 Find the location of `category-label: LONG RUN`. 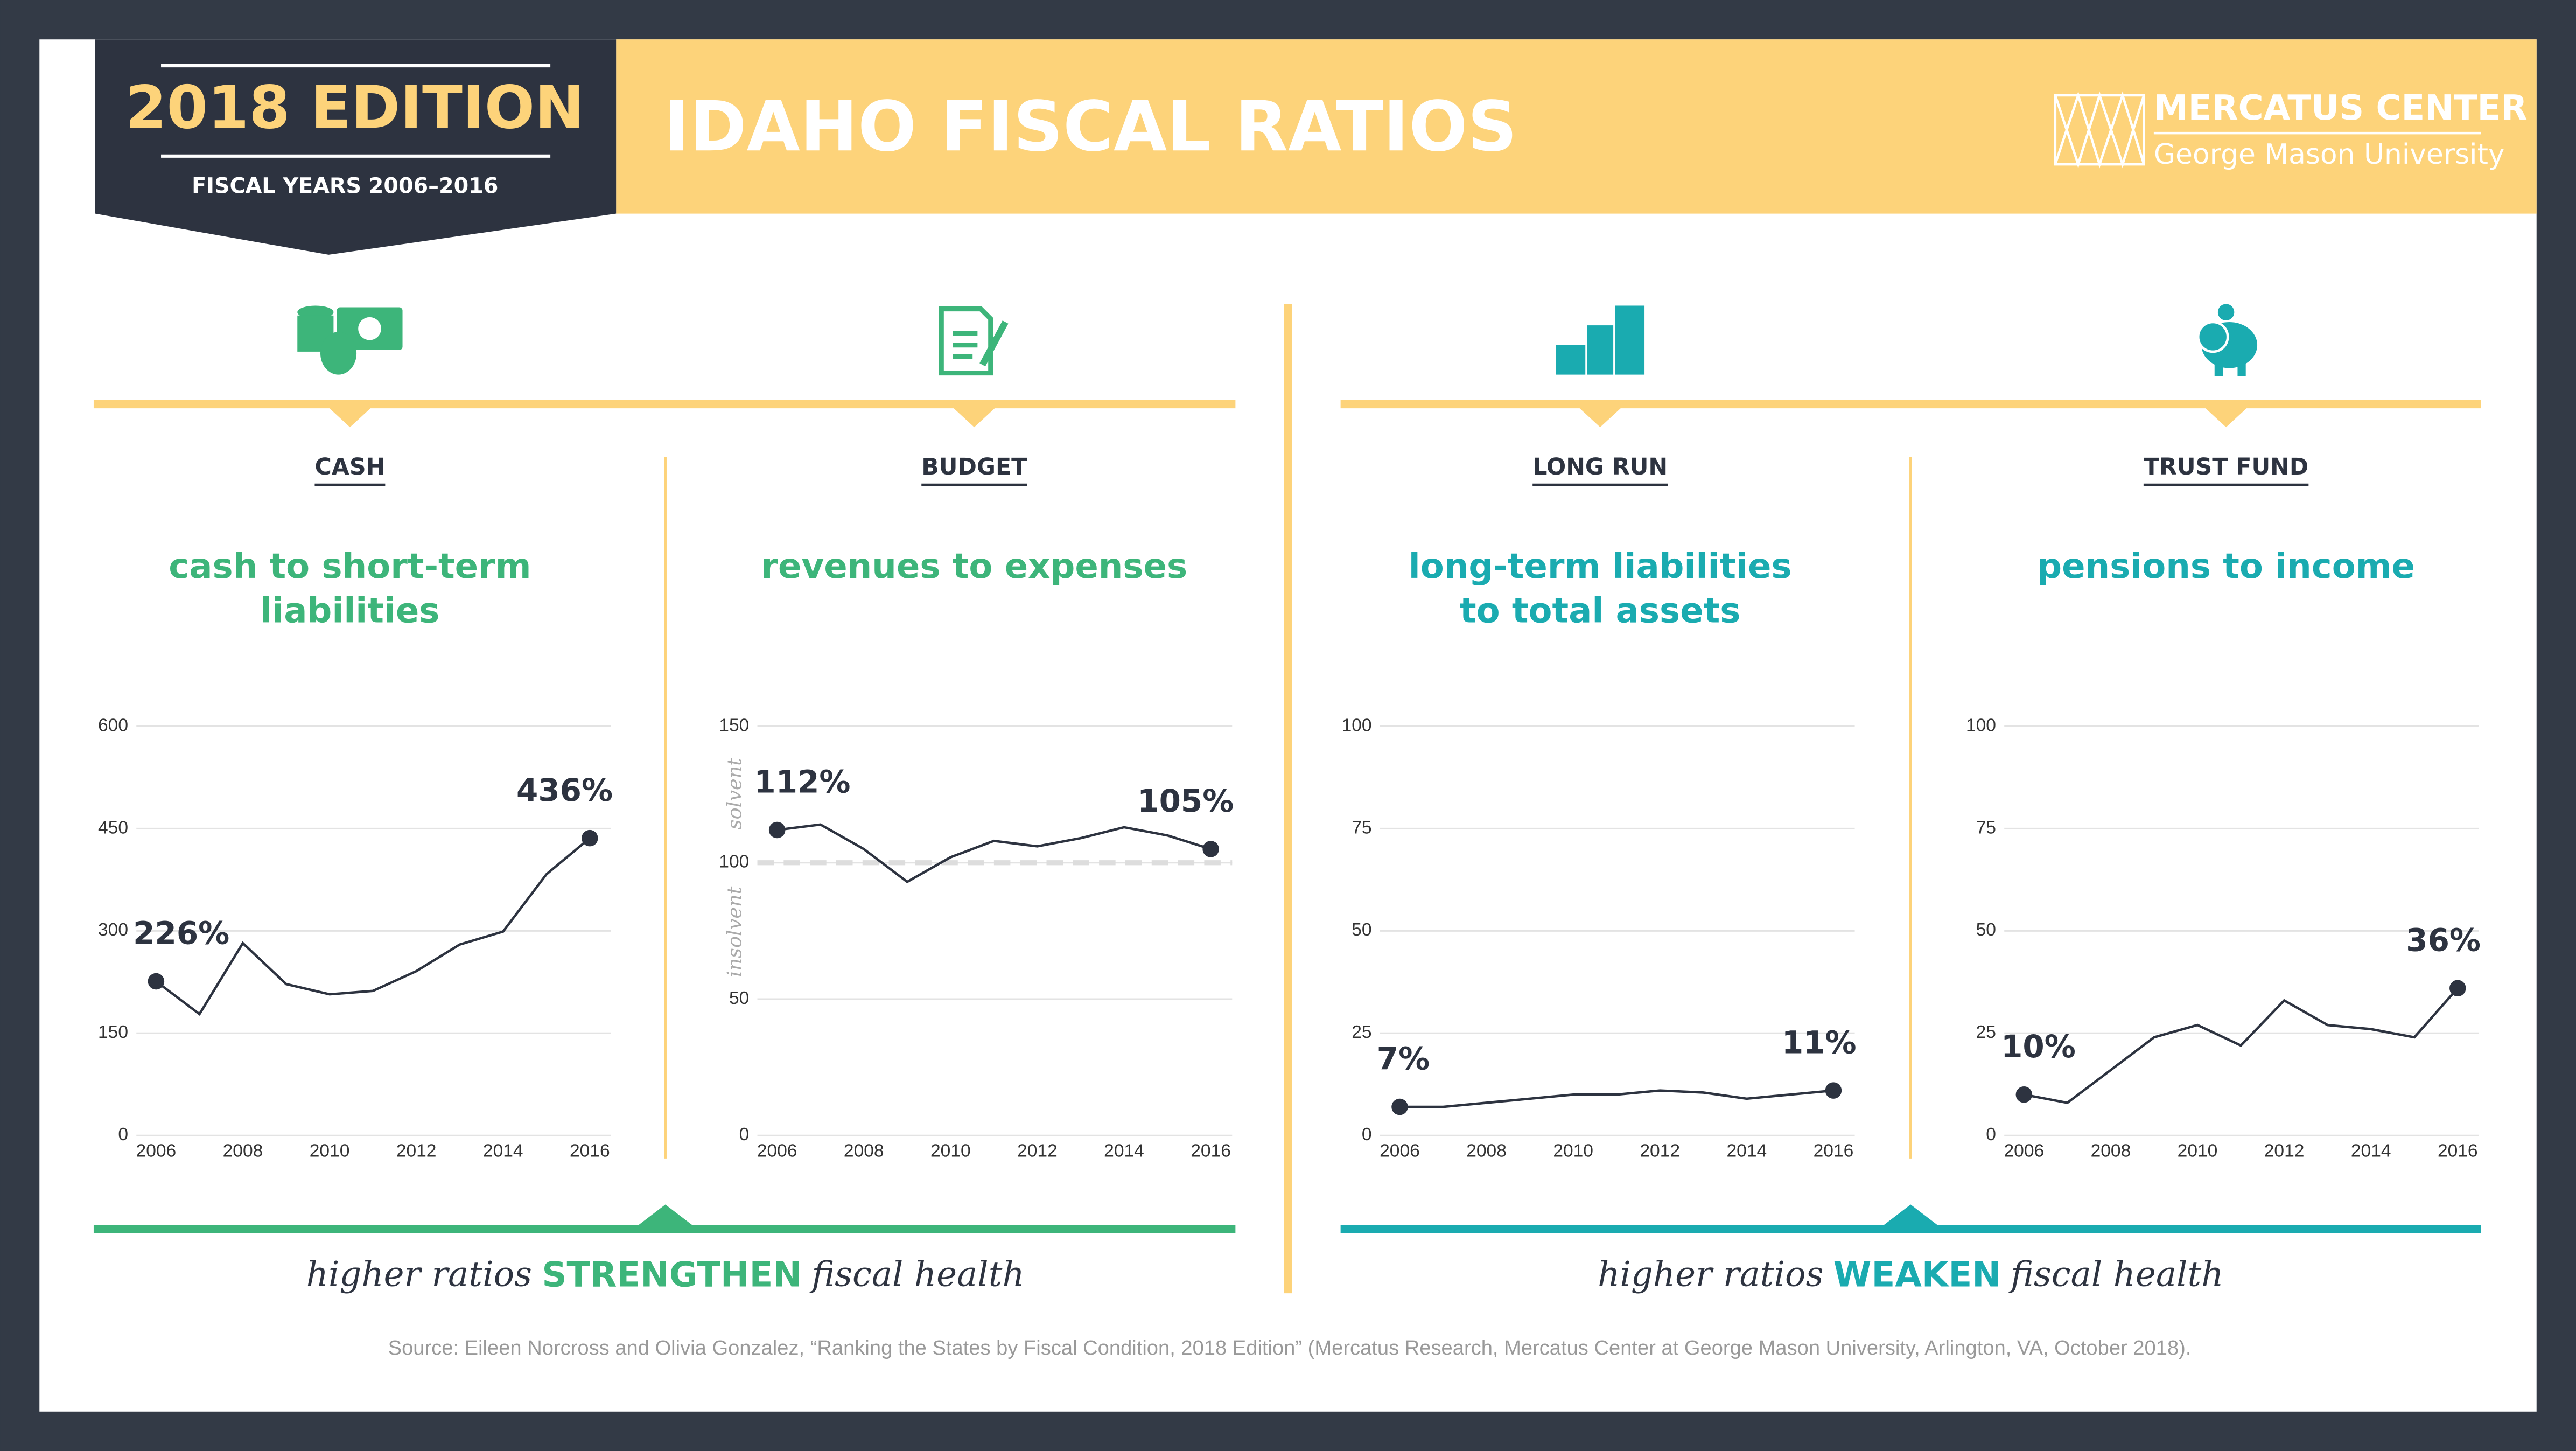

category-label: LONG RUN is located at coordinates (1600, 467).